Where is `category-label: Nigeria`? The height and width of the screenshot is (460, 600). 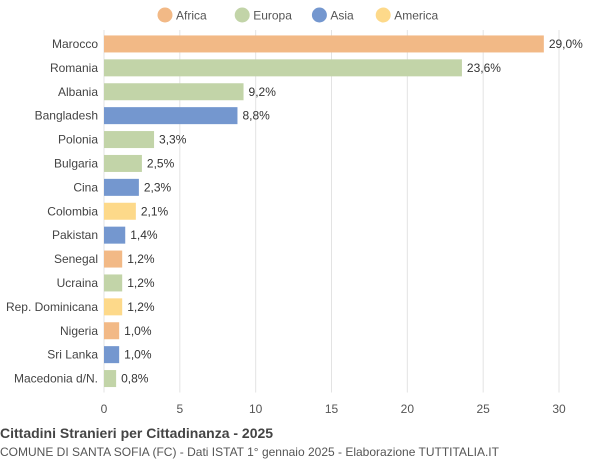 category-label: Nigeria is located at coordinates (79, 331).